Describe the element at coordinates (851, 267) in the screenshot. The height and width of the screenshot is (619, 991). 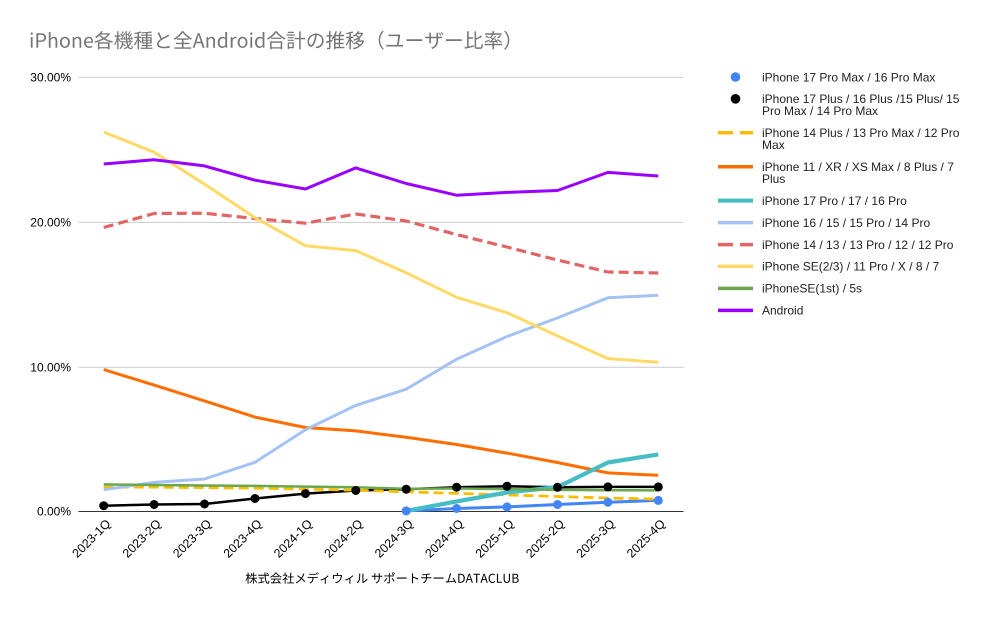
I see `svg-text:iPhone SE(2/3) / 11 Pro / X /: iPhone SE(2/3) / 11 Pro / X / 8 / 7` at that location.